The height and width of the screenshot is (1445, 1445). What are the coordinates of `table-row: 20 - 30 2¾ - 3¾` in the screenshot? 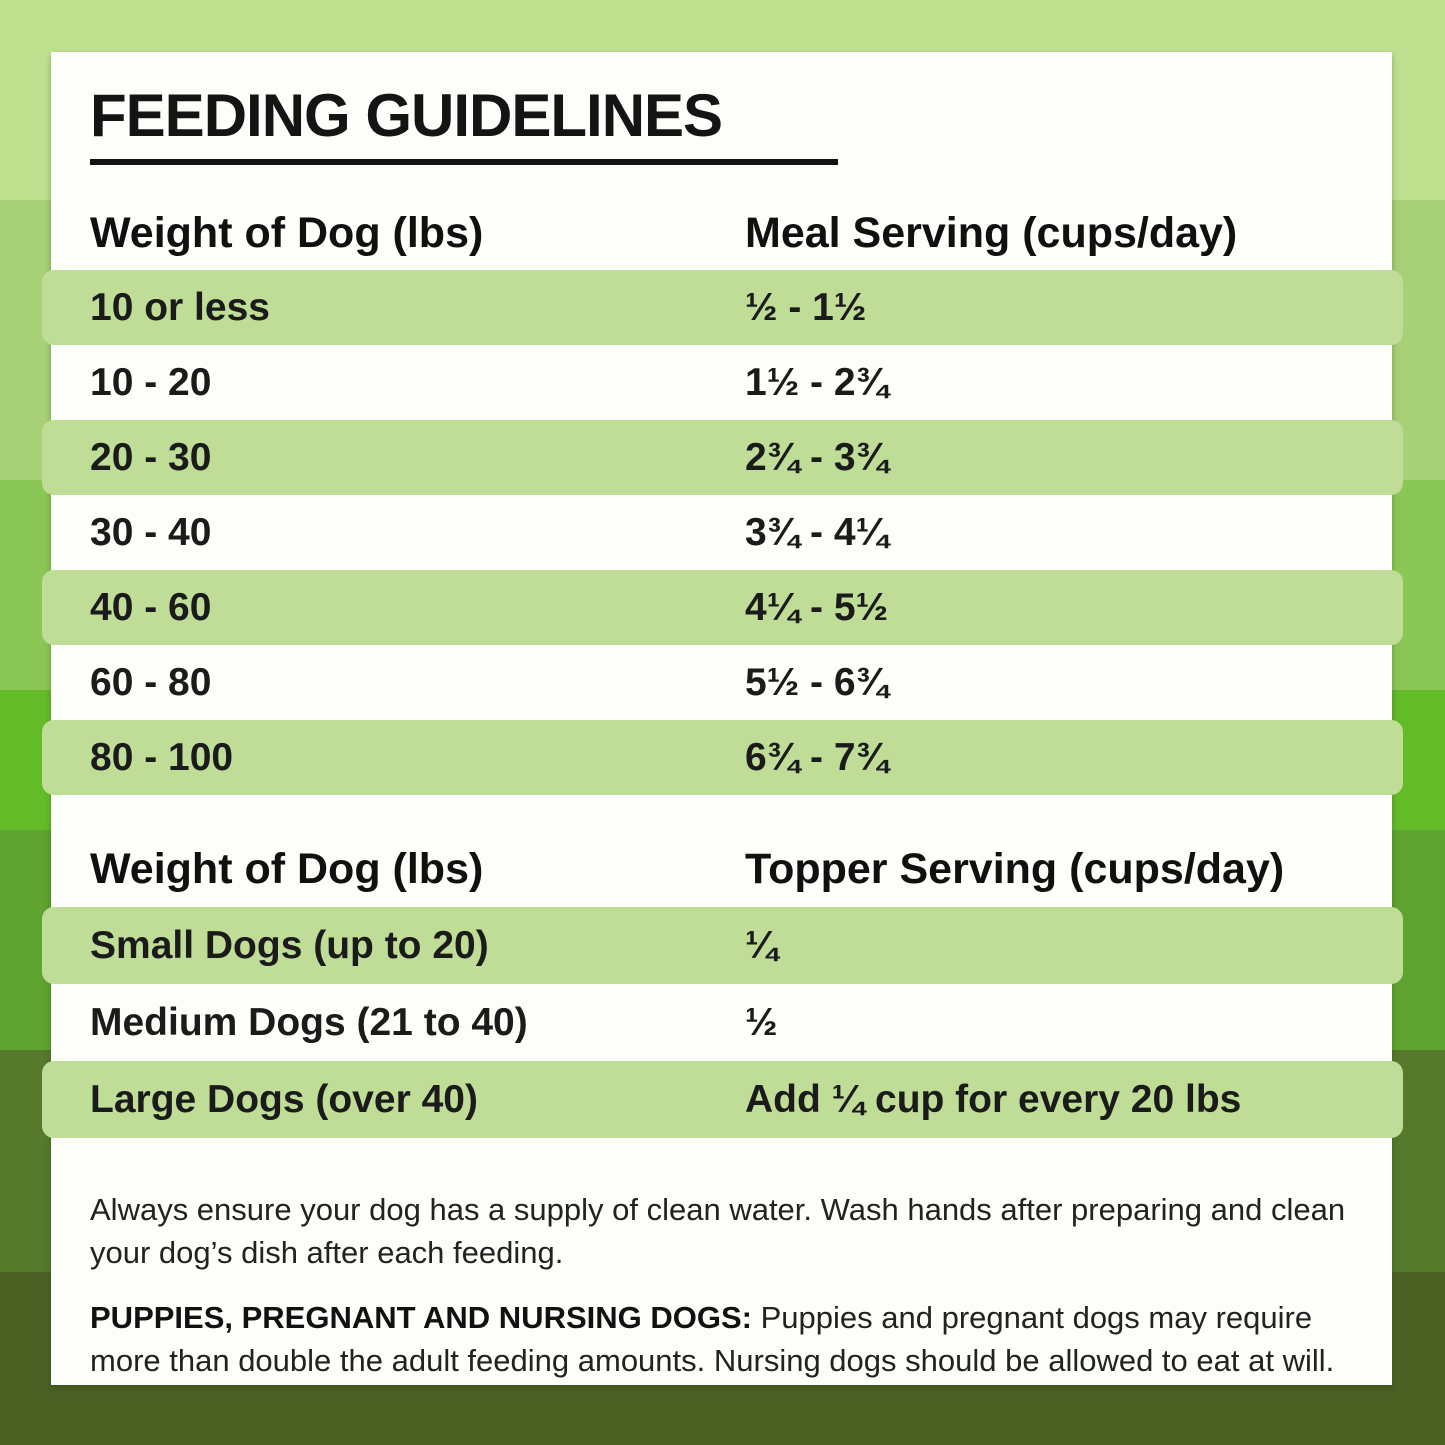 It's located at (722, 457).